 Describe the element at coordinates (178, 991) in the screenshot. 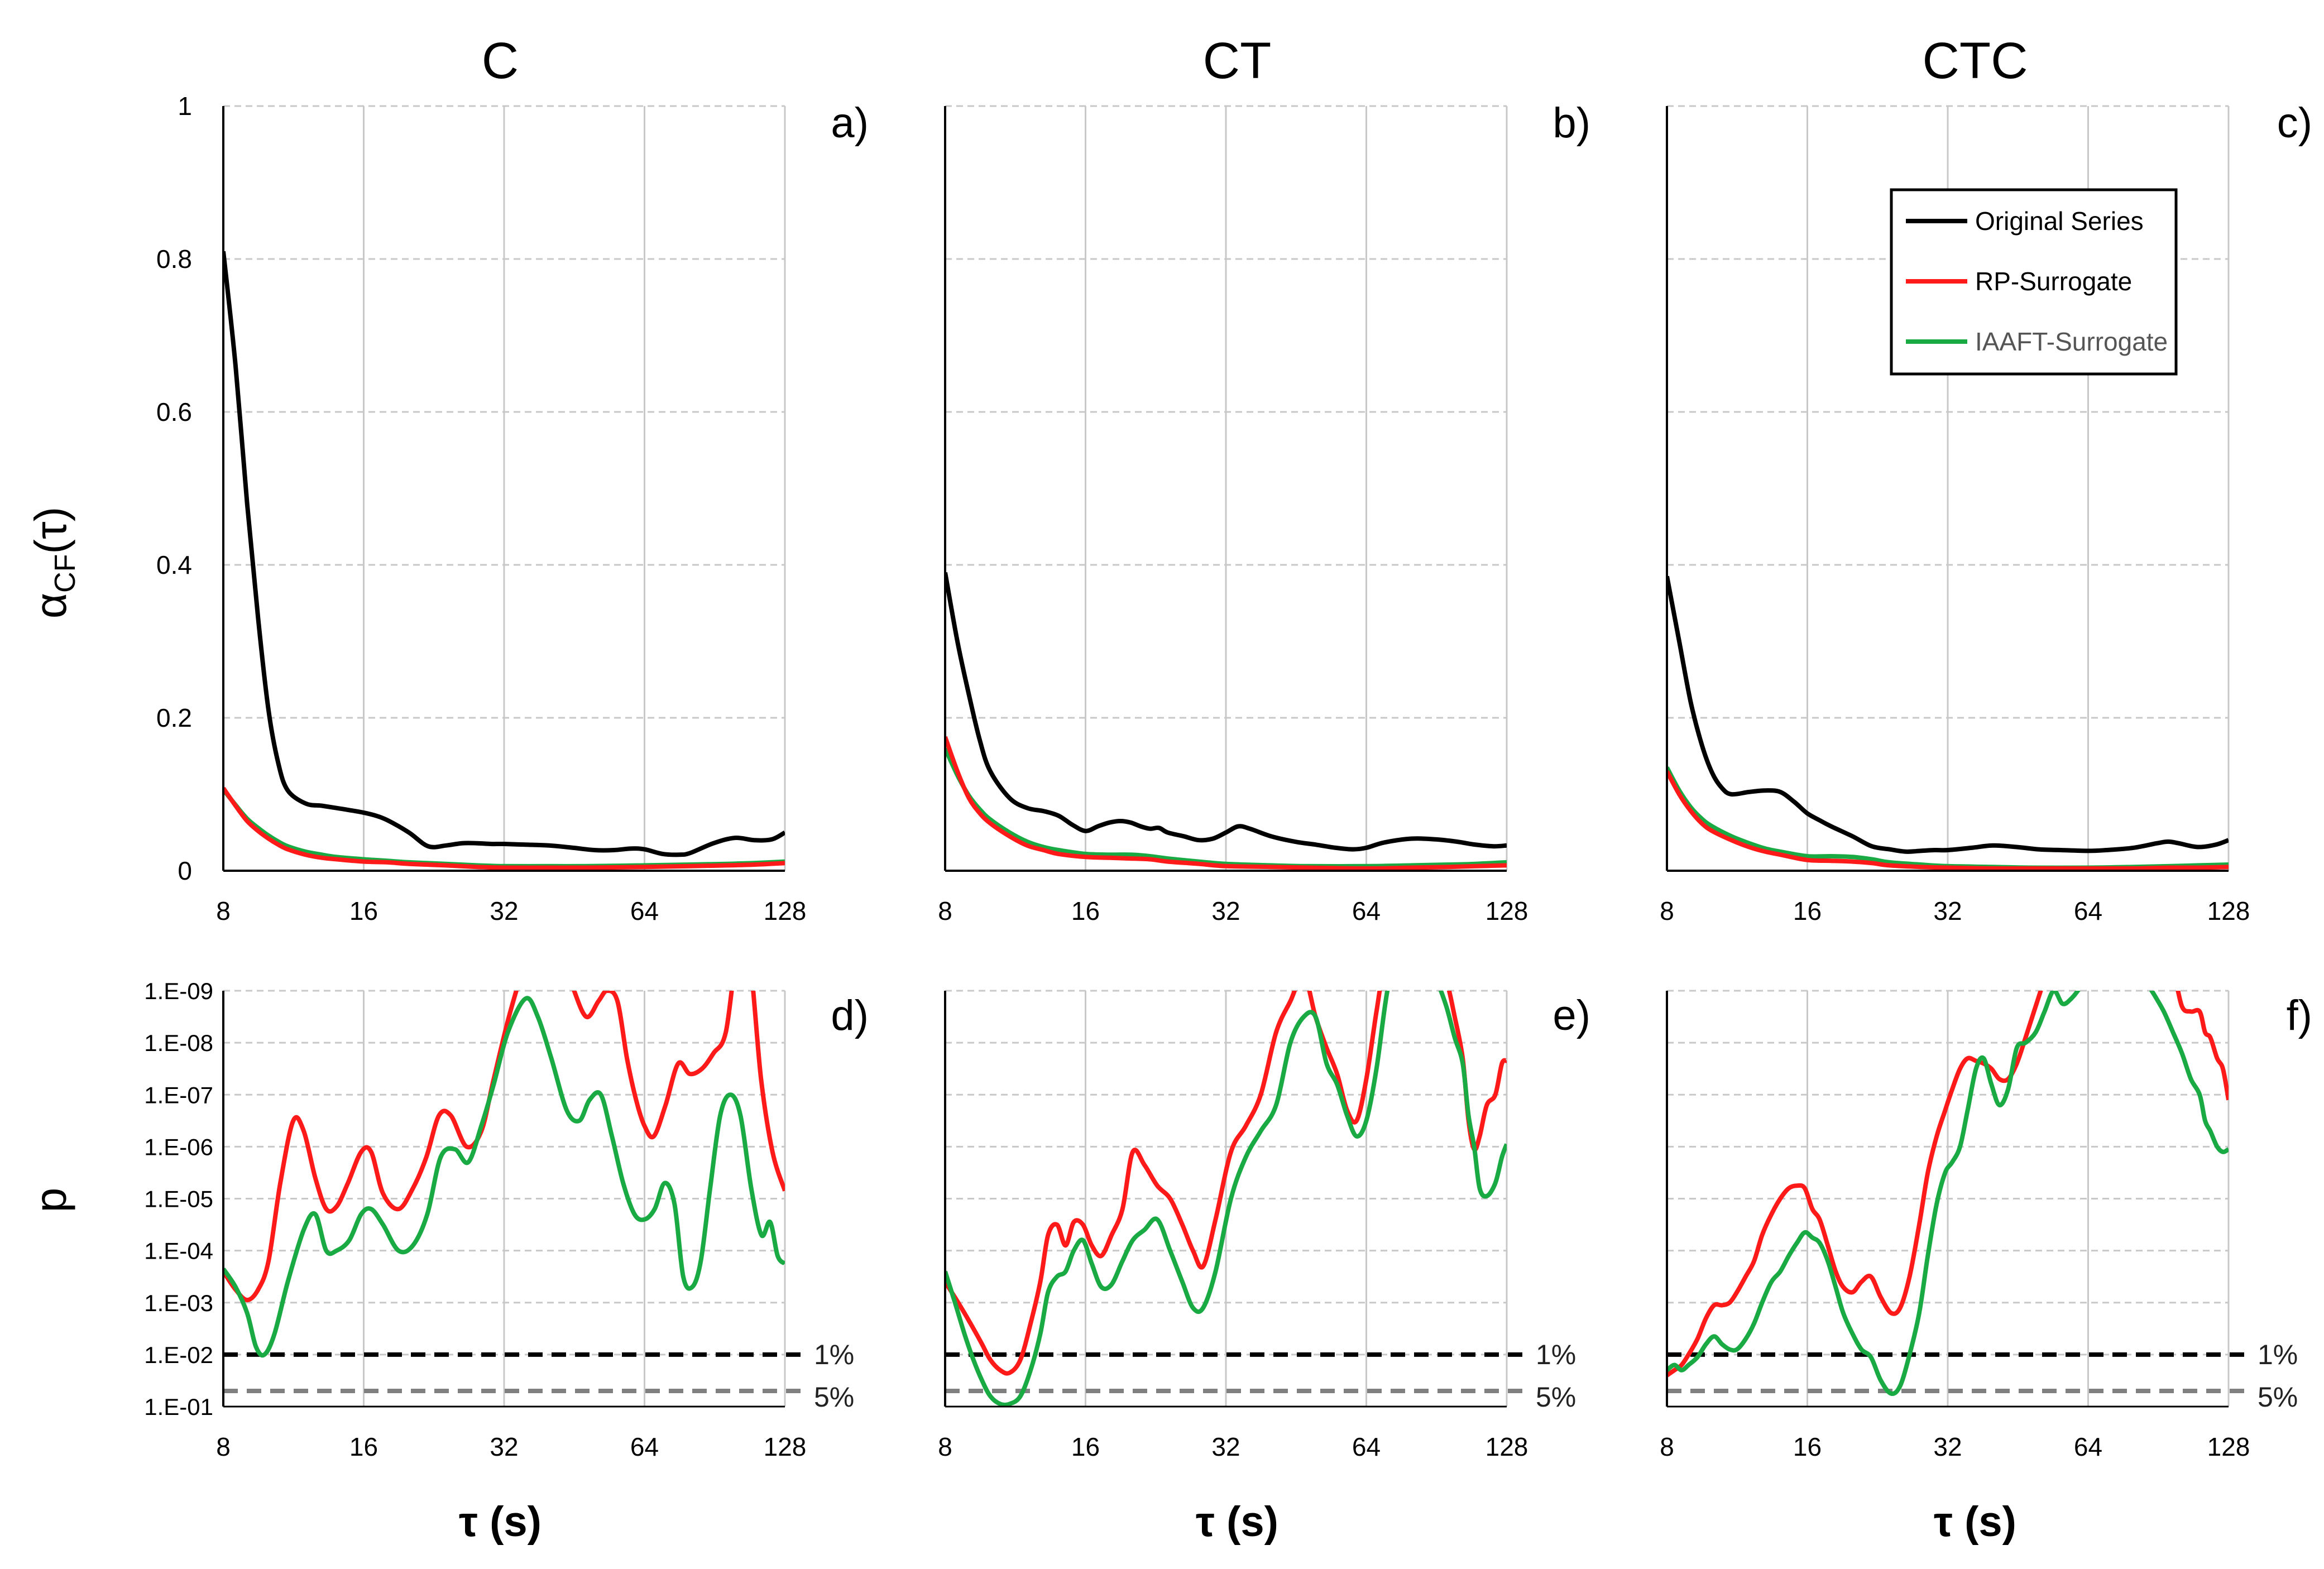

I see `y-tick-label: 1.E-09` at that location.